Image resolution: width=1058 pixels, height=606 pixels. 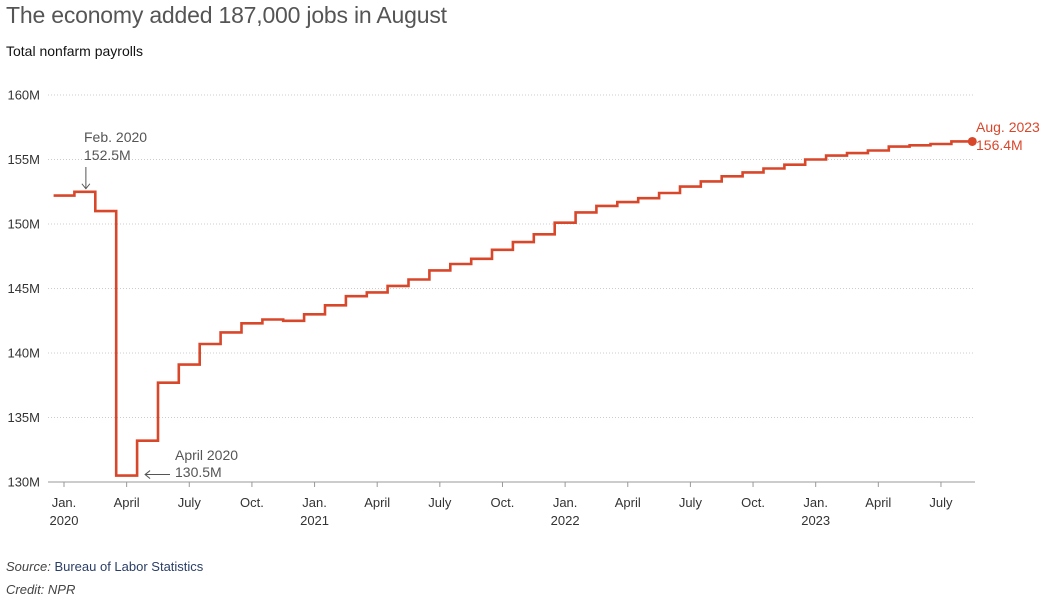 I want to click on x-tick-year: 2022, so click(x=565, y=520).